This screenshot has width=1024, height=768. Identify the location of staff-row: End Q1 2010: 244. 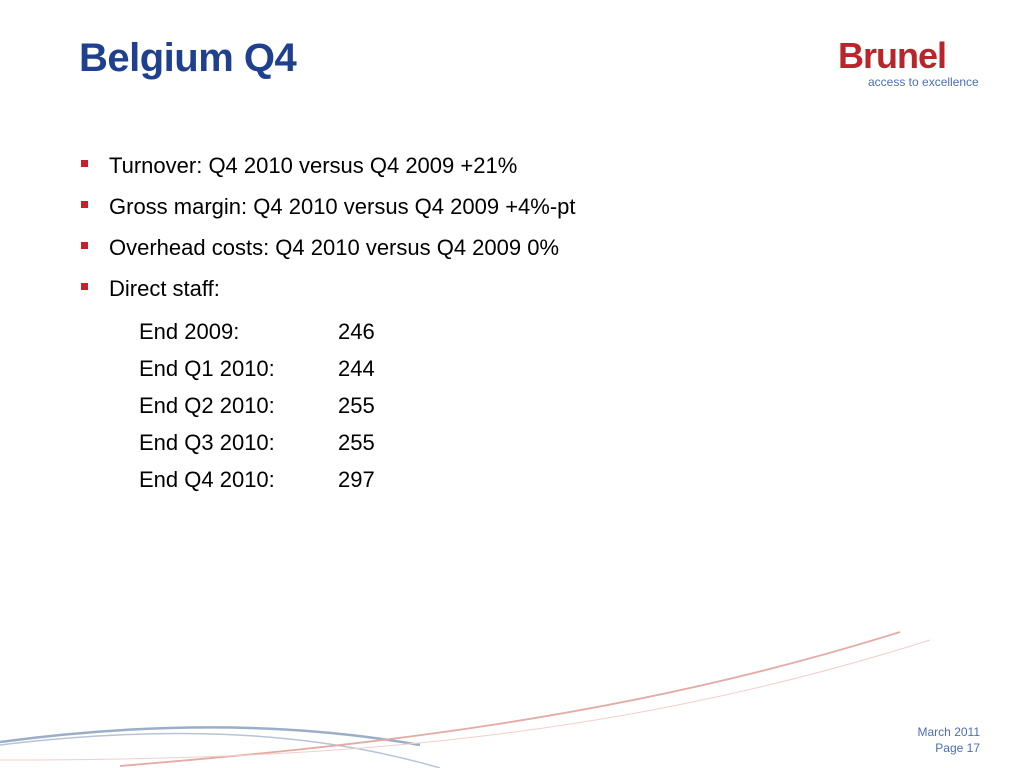
(289, 368).